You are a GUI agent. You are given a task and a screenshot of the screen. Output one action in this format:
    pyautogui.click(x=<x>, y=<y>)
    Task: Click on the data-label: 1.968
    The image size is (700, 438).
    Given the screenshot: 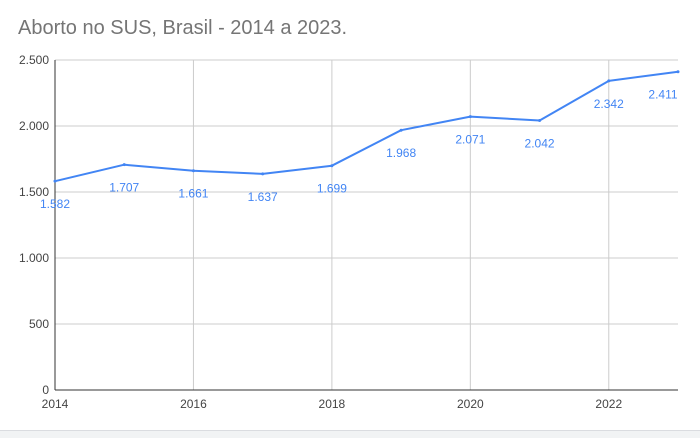 What is the action you would take?
    pyautogui.click(x=401, y=153)
    